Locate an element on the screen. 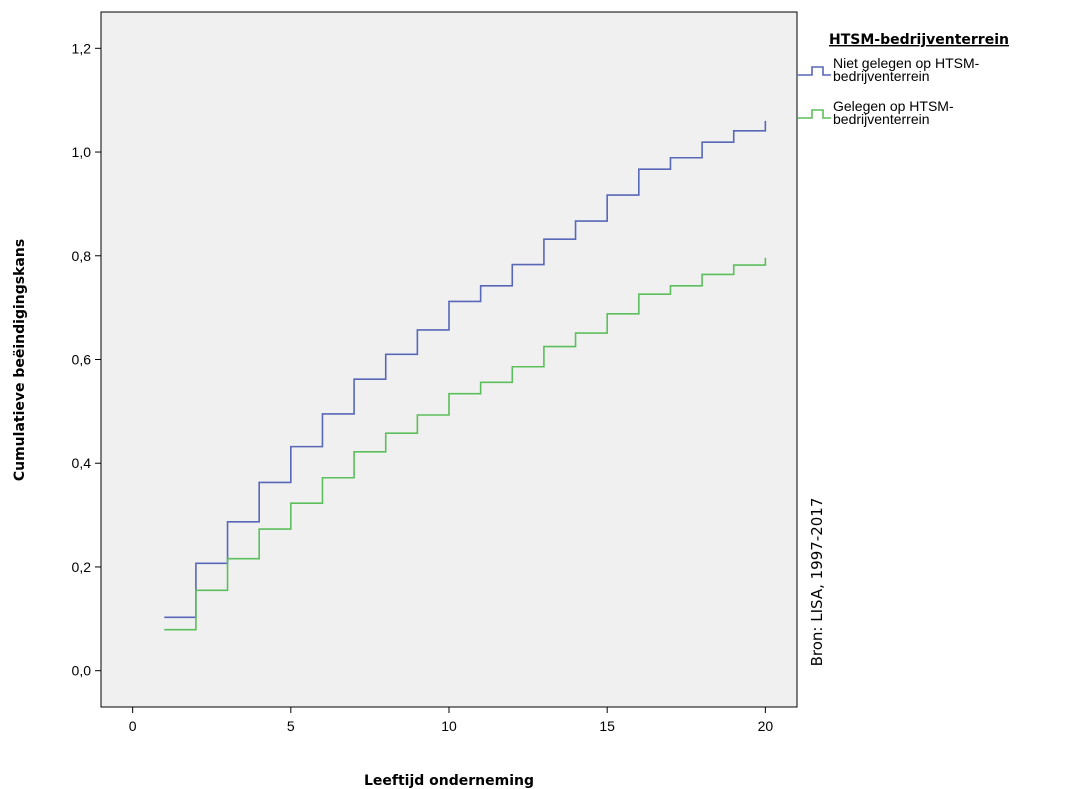  legend-label: Niet gelegen op HTSM- is located at coordinates (906, 63).